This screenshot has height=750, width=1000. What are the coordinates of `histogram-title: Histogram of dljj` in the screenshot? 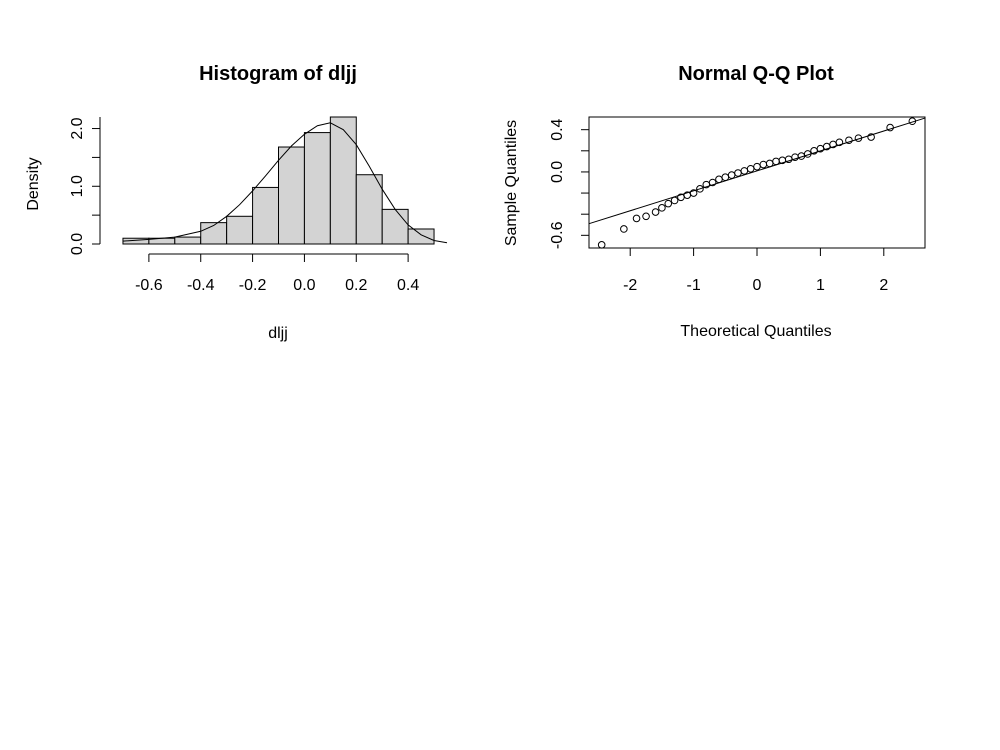 It's located at (278, 74).